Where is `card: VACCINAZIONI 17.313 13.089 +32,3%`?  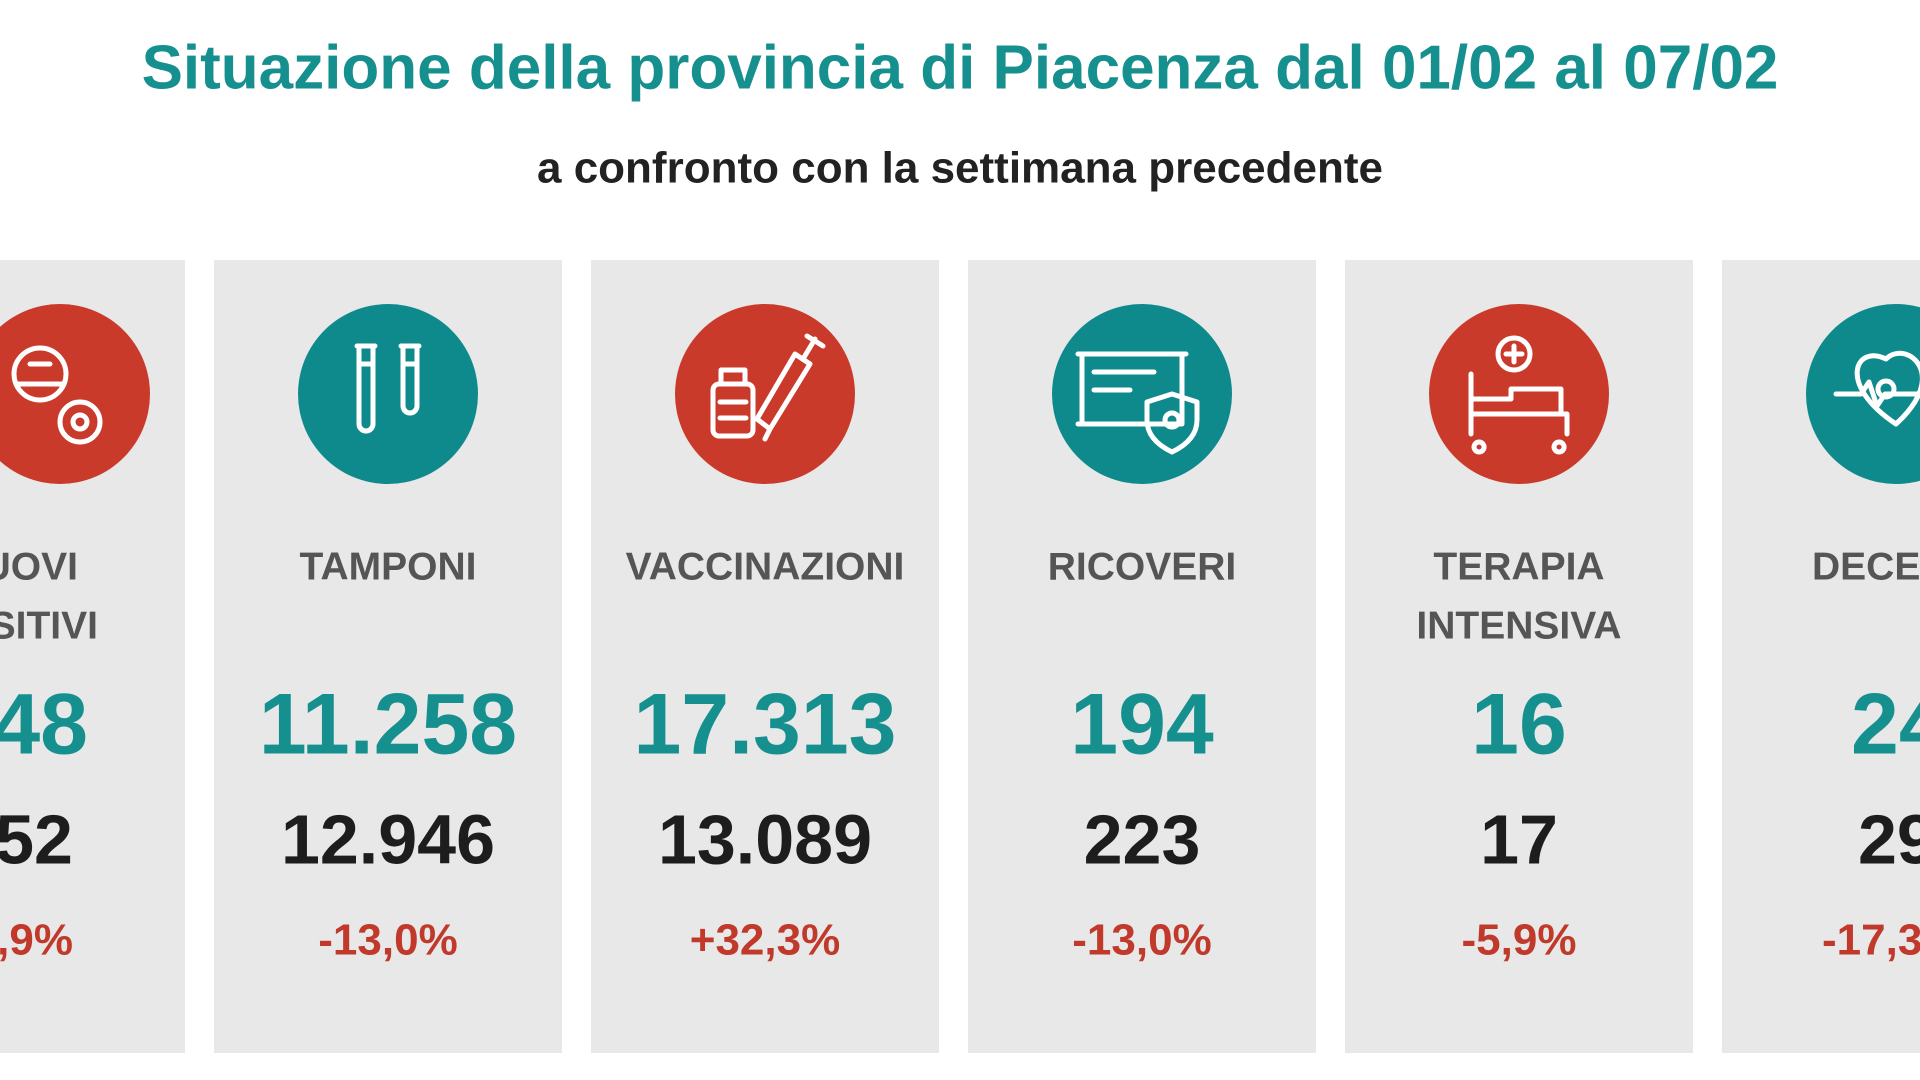
card: VACCINAZIONI 17.313 13.089 +32,3% is located at coordinates (765, 656).